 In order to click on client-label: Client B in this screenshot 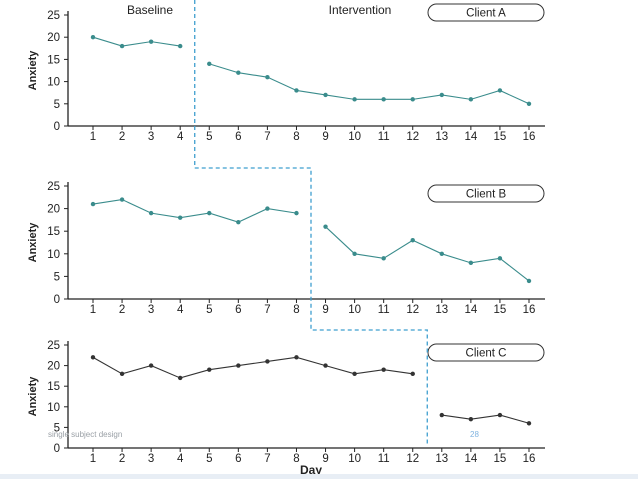, I will do `click(486, 195)`.